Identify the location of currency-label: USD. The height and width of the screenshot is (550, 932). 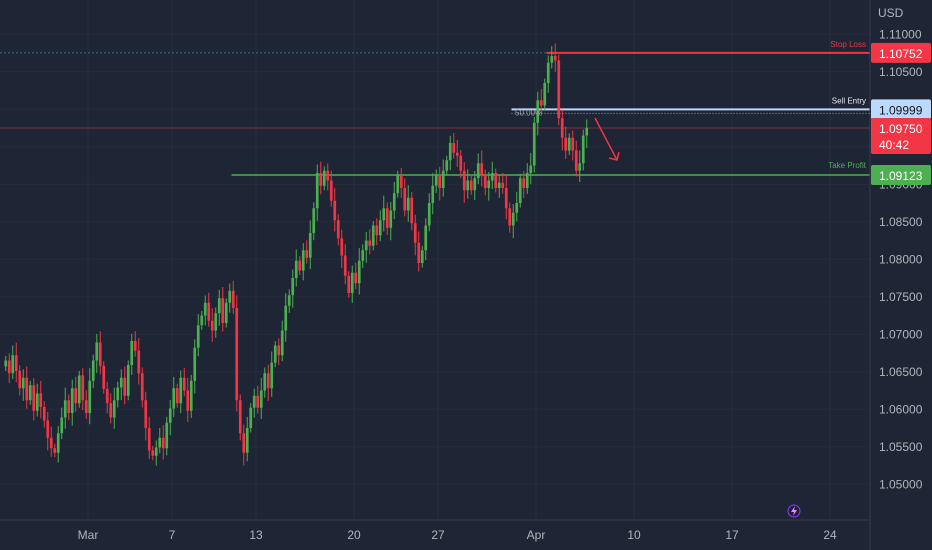
(891, 13).